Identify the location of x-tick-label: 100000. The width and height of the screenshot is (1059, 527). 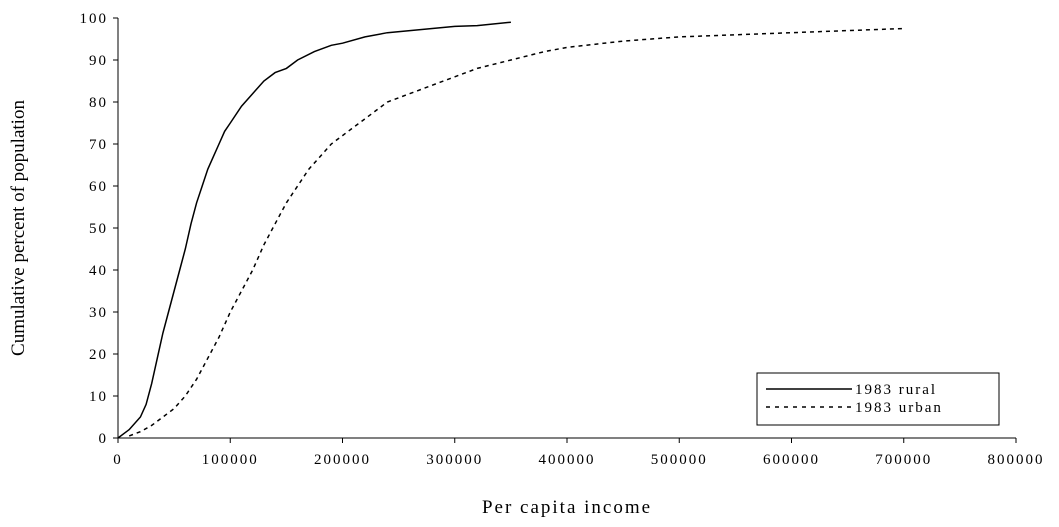
(230, 460).